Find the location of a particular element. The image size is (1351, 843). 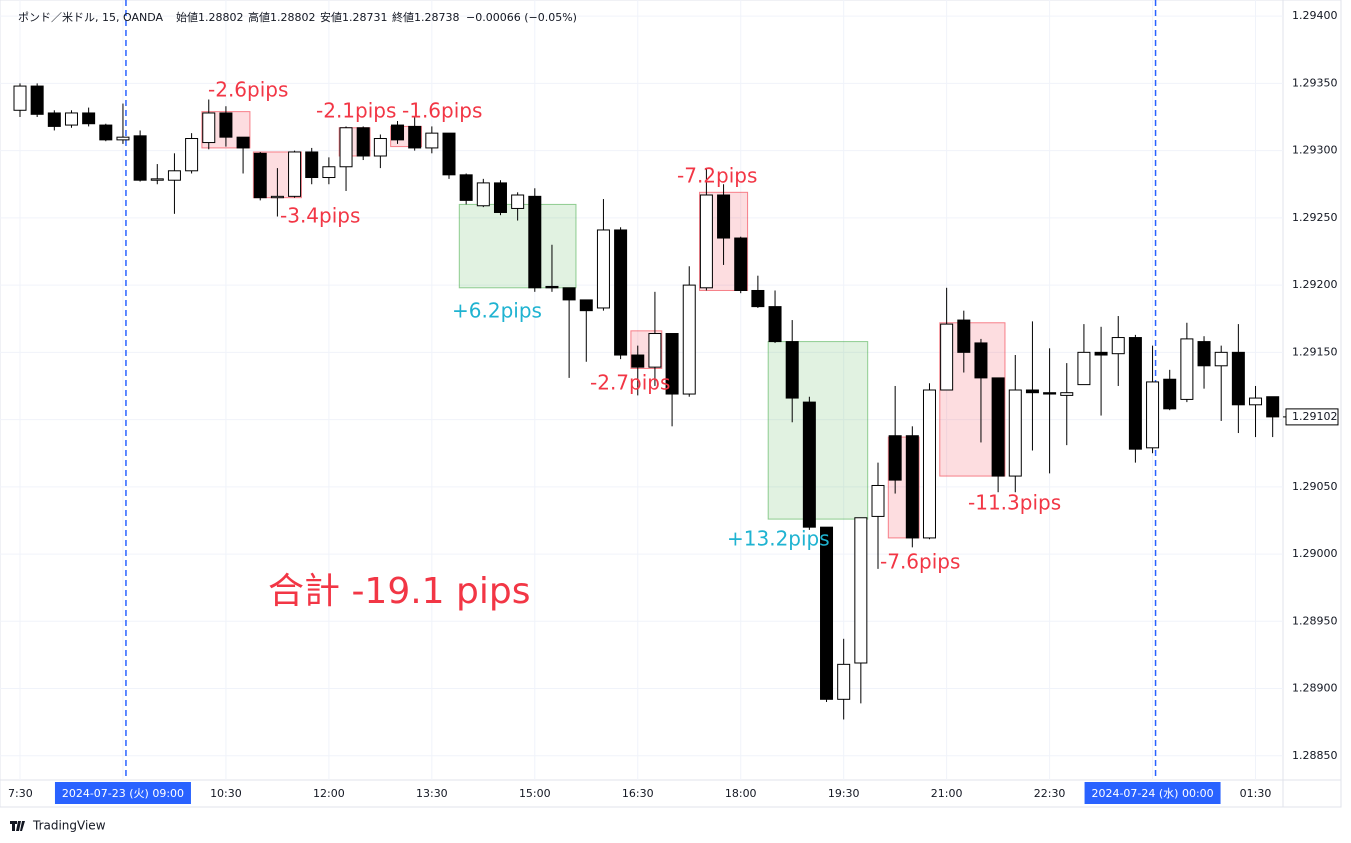

header-item: 終値1.28738 is located at coordinates (426, 17).